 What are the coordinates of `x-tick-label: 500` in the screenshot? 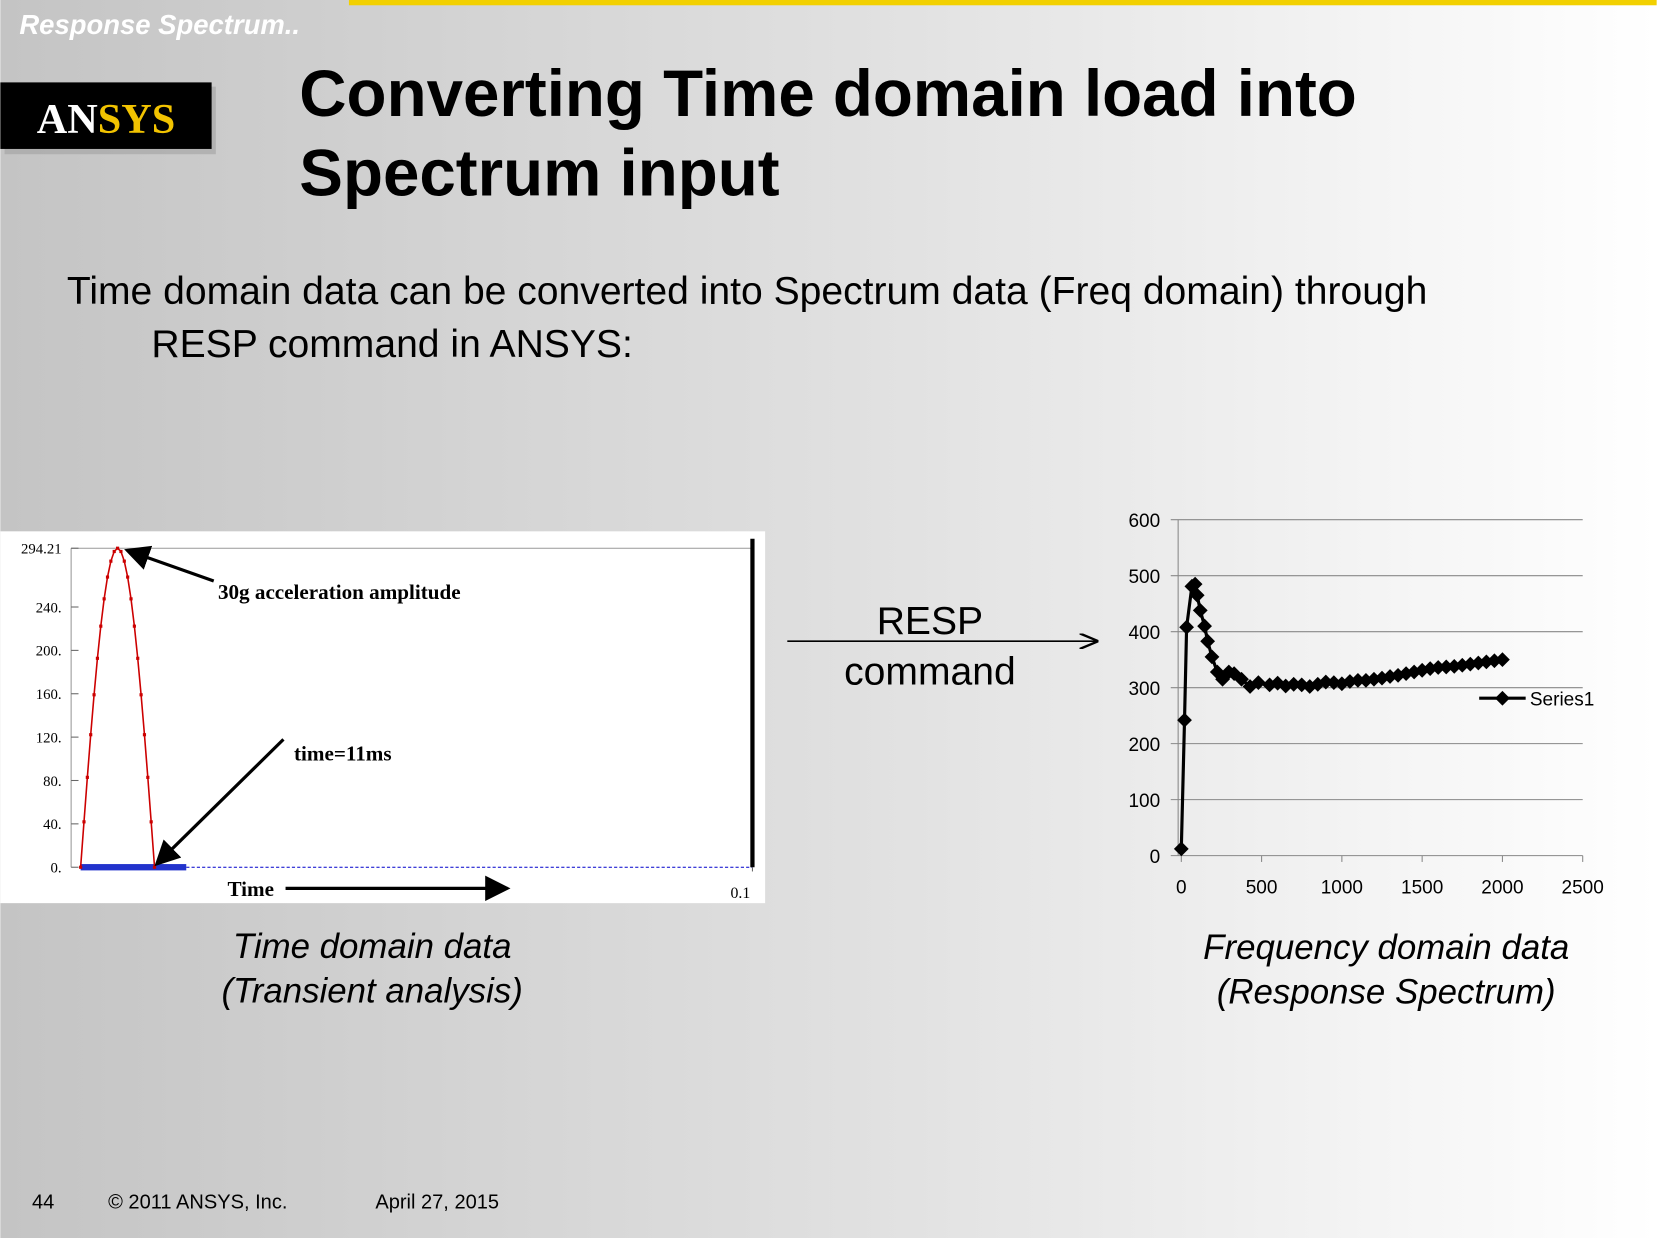 It's located at (1262, 888).